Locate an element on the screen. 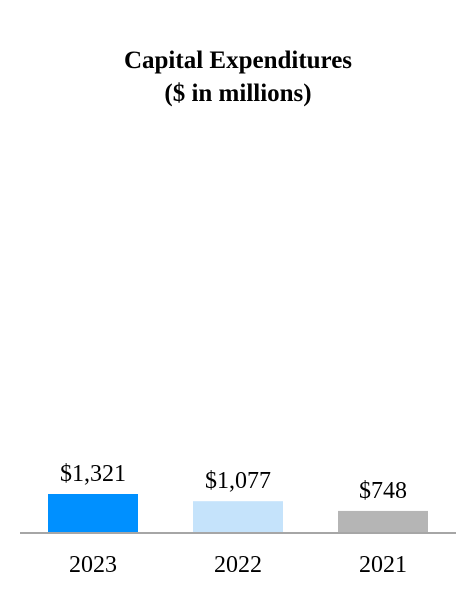 Image resolution: width=476 pixels, height=596 pixels. value-labels-group: $1,321 $1,077 $748 is located at coordinates (233, 482).